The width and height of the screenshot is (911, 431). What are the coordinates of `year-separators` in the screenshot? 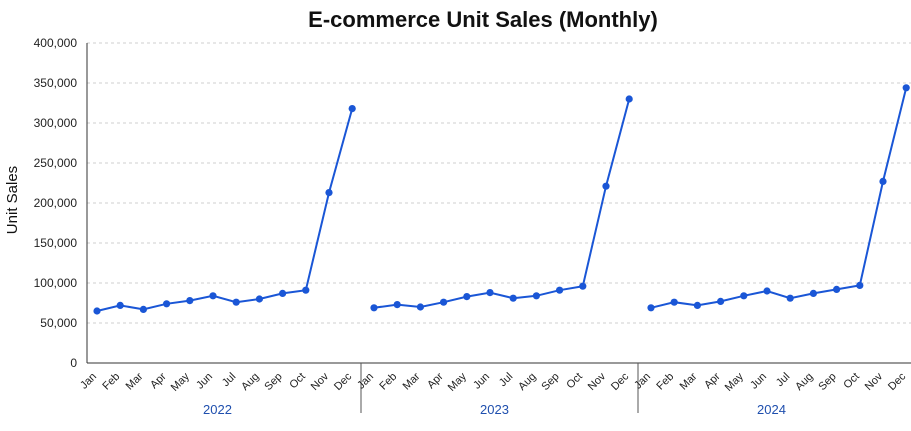 It's located at (499, 388).